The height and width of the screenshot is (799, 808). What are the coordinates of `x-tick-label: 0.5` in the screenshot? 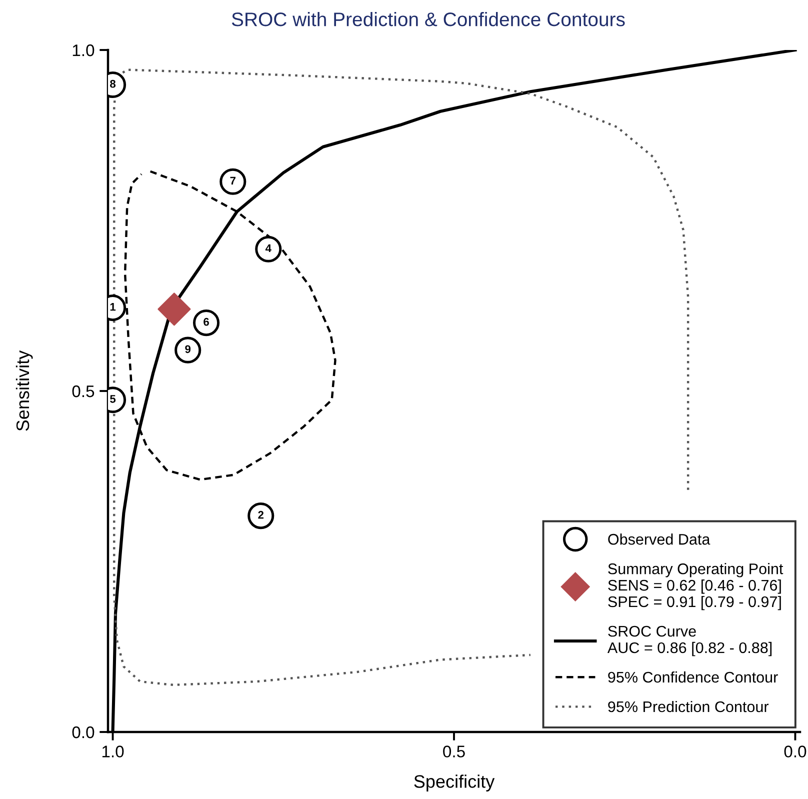 It's located at (454, 752).